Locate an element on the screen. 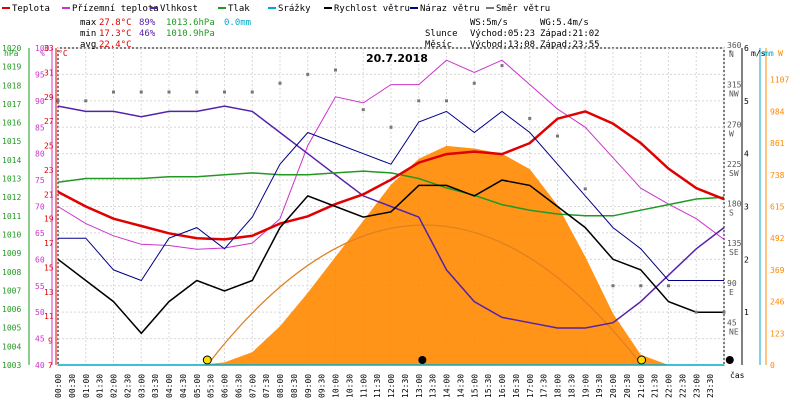 The height and width of the screenshot is (400, 800). x-tick-label: 22:30 is located at coordinates (682, 386).